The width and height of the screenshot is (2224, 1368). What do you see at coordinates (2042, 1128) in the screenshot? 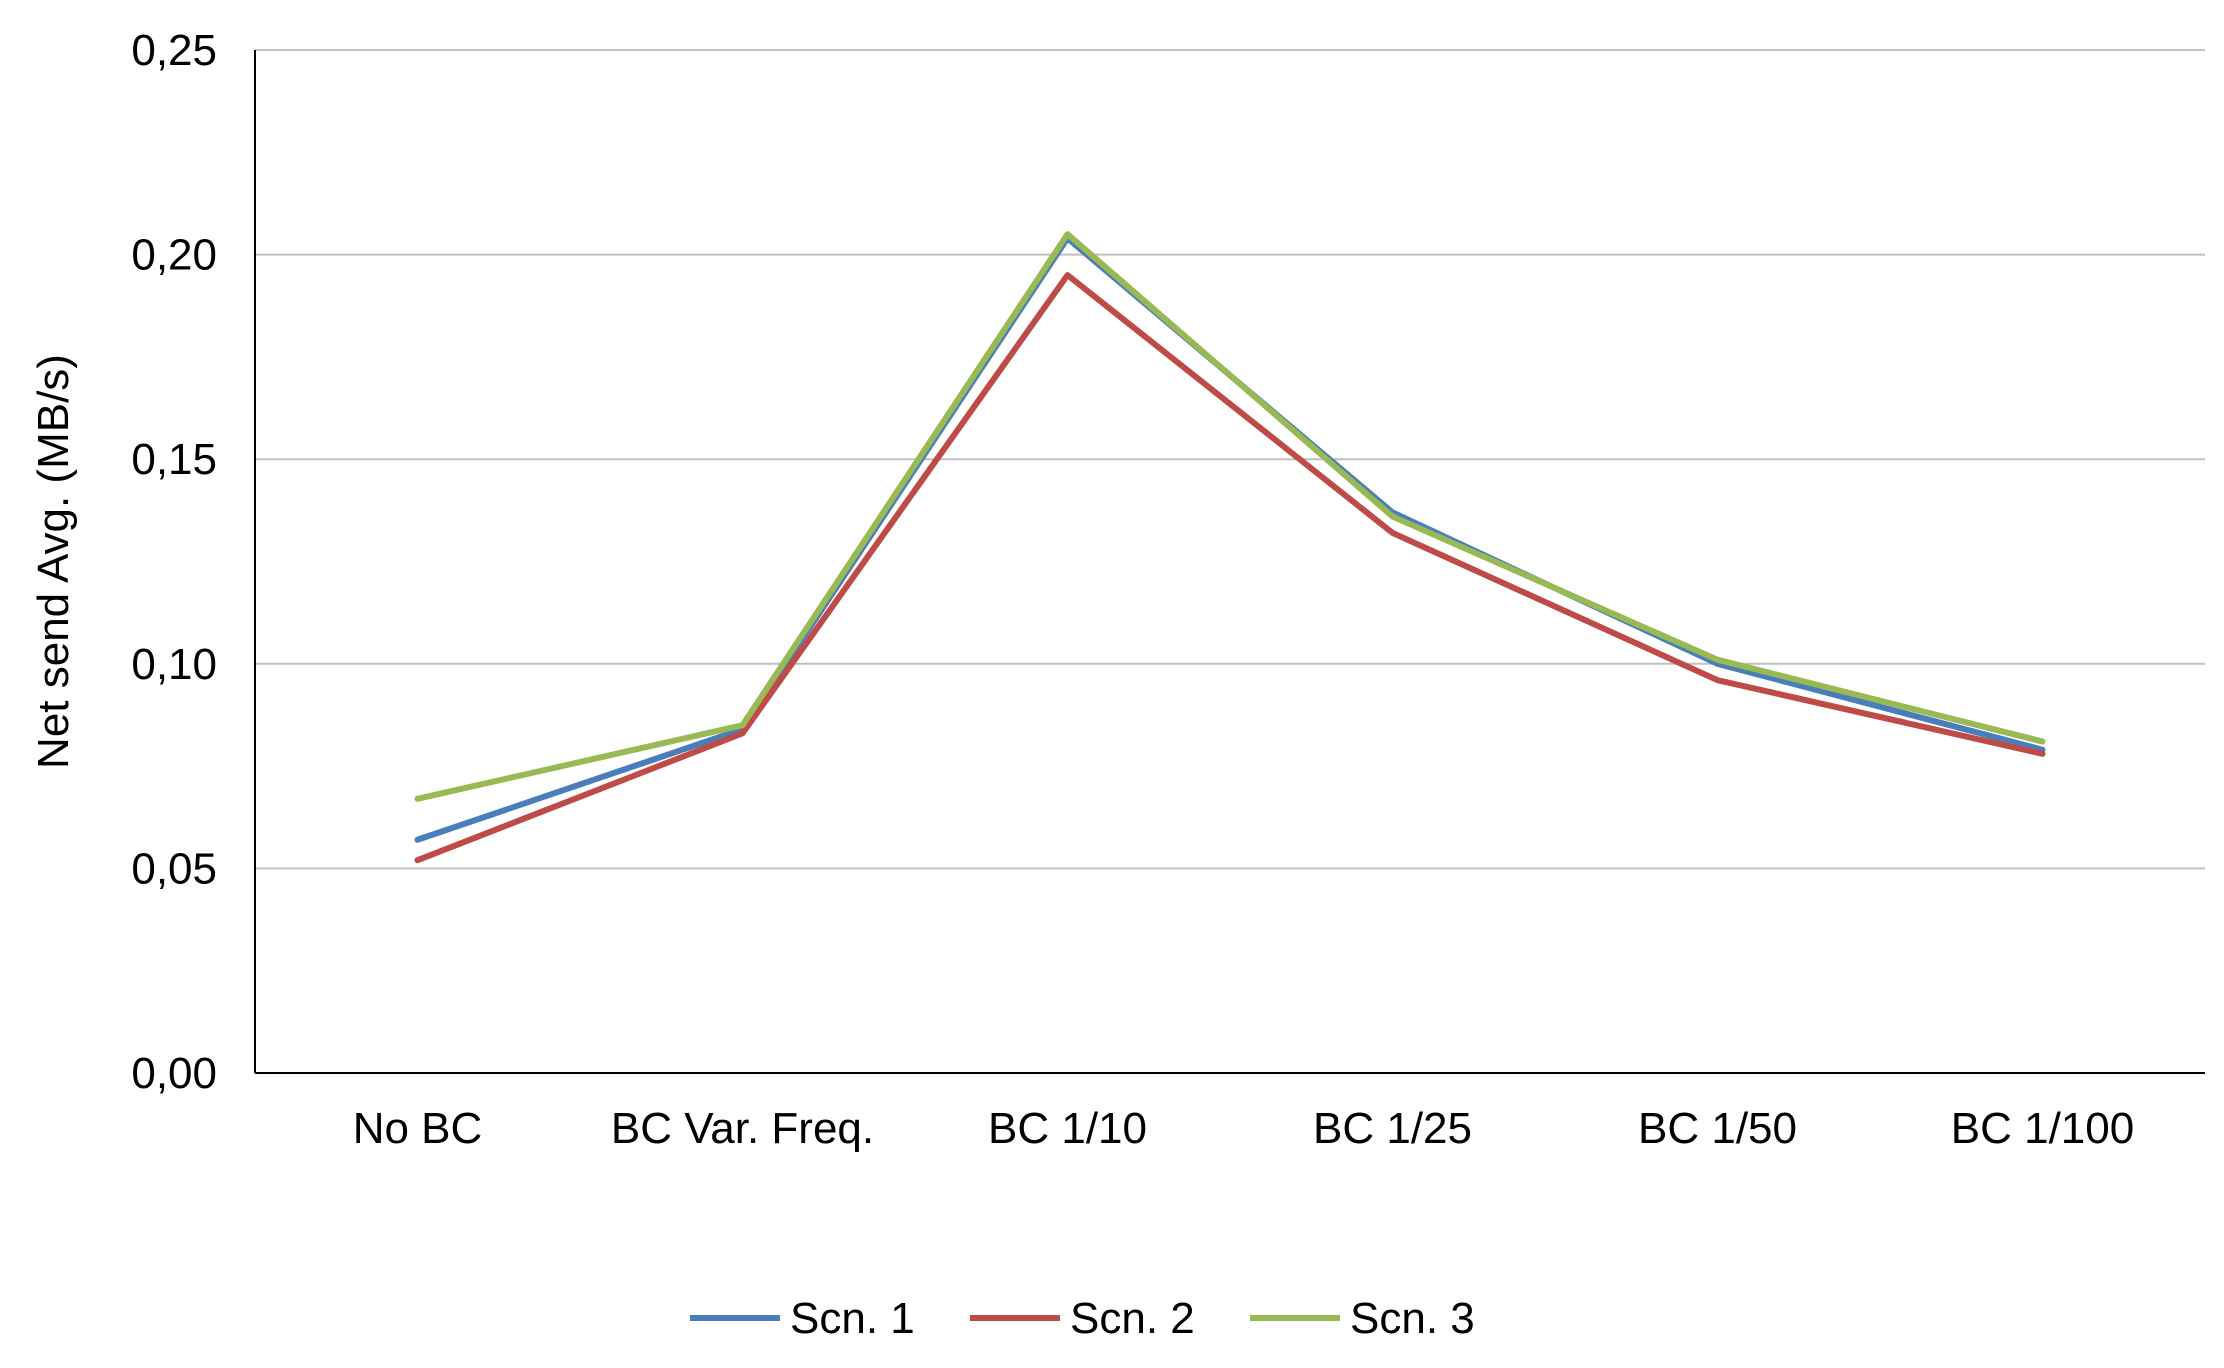
I see `x-tick-label: BC 1/100` at bounding box center [2042, 1128].